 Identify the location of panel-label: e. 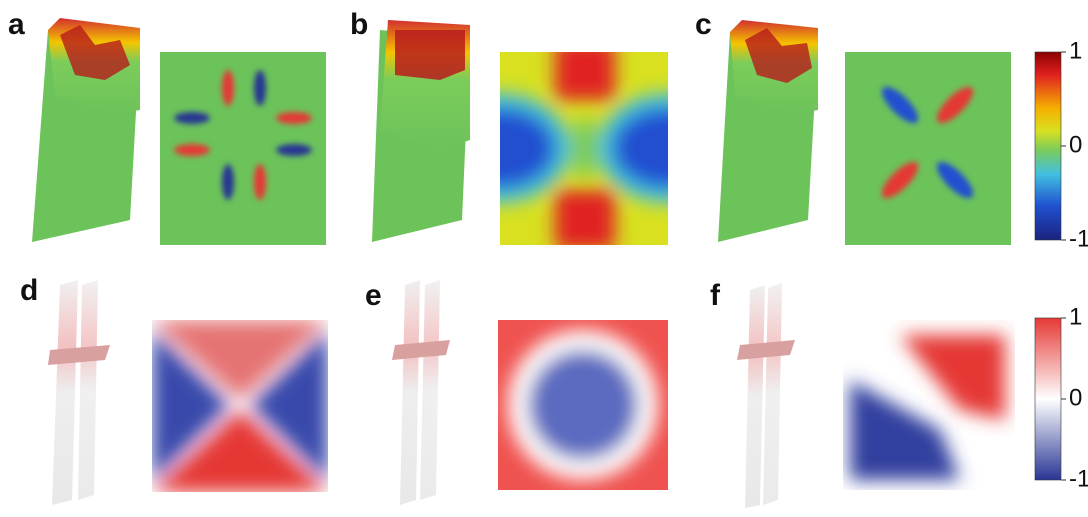
(373, 295).